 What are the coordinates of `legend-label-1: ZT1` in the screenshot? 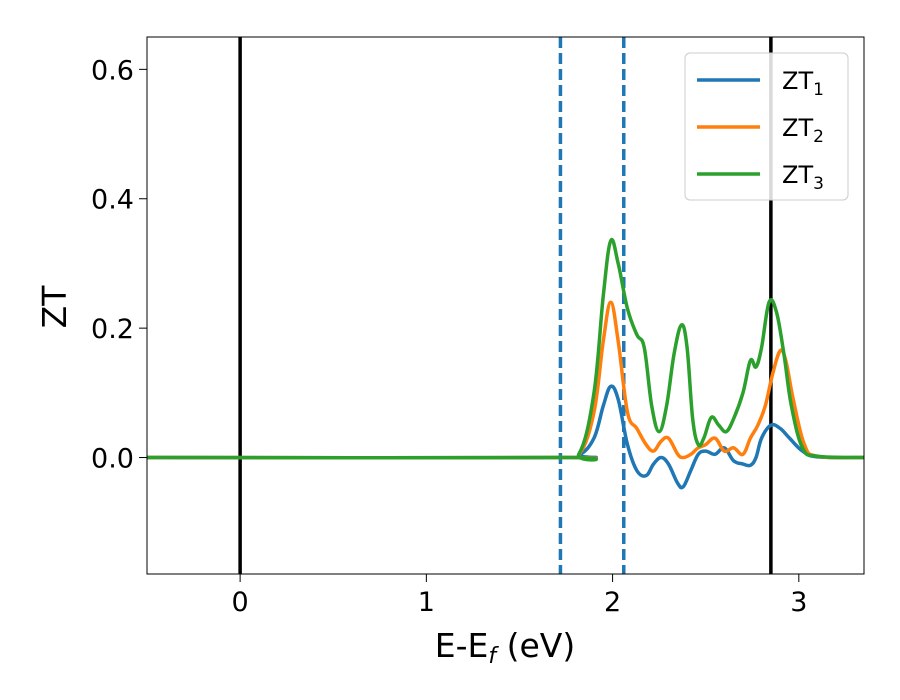 It's located at (803, 83).